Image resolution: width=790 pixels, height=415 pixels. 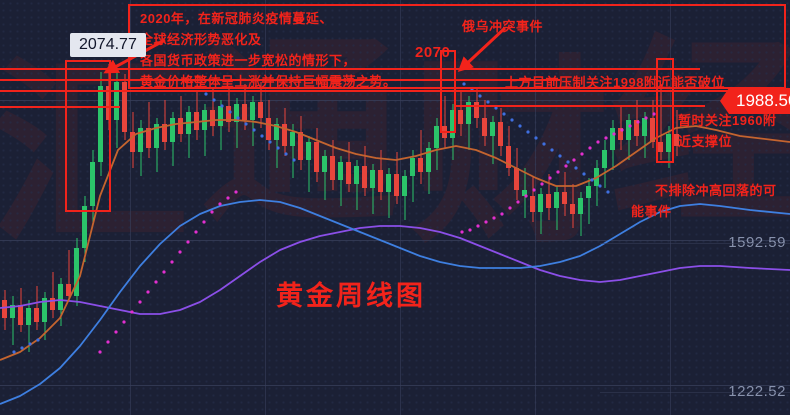 What do you see at coordinates (615, 82) in the screenshot?
I see `annotation-resistance-1998: 上方目前压制关注1998附近能否破位` at bounding box center [615, 82].